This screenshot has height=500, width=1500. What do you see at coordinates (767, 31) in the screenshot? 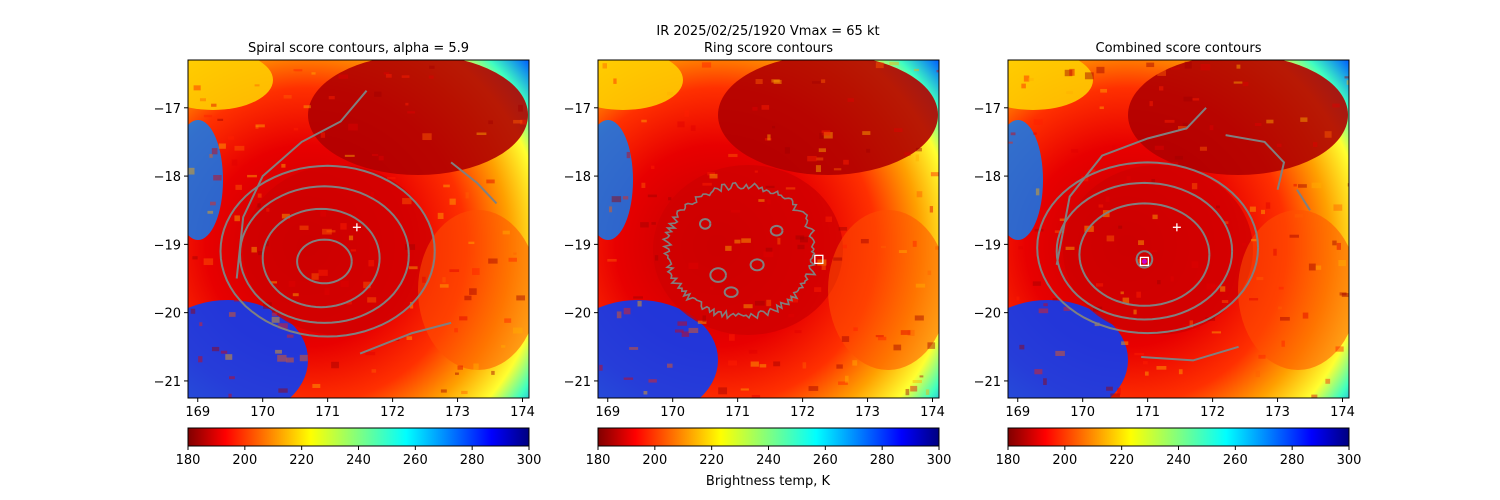
I see `suptitle: IR 2025/02/25/1920 Vmax = 65 kt` at bounding box center [767, 31].